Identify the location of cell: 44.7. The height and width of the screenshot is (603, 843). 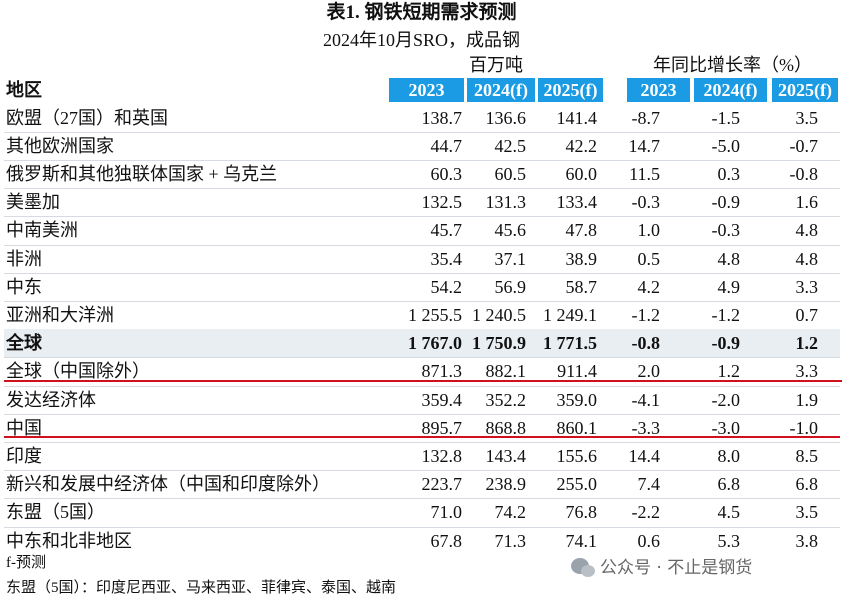
(446, 145).